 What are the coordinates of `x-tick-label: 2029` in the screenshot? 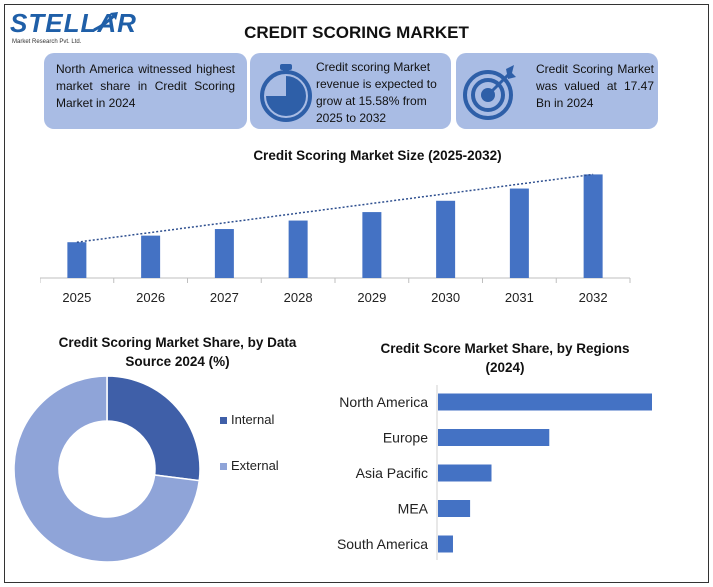 It's located at (371, 297).